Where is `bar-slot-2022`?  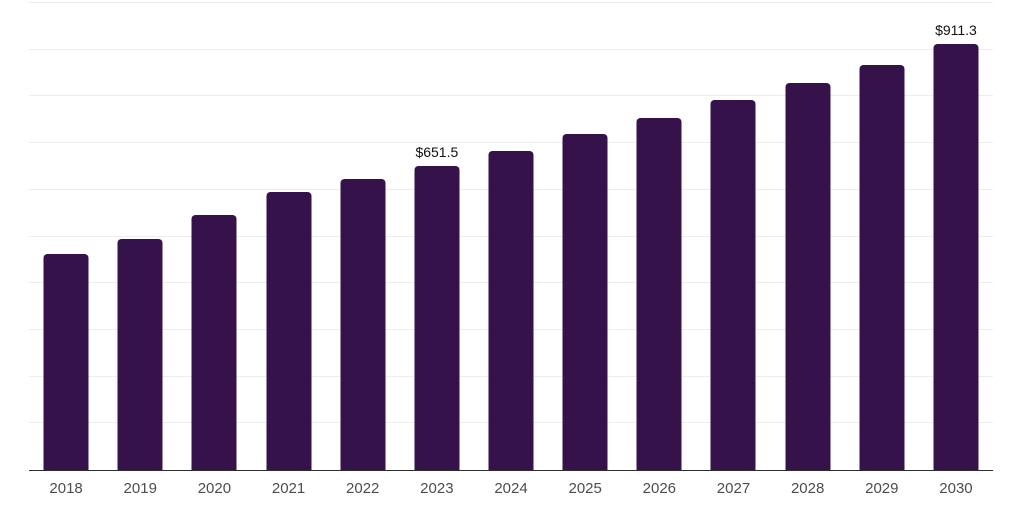
bar-slot-2022 is located at coordinates (363, 236).